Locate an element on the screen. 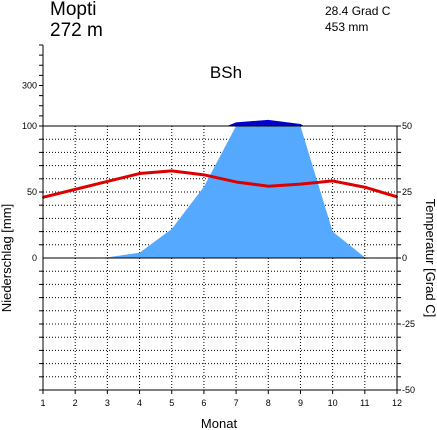 The width and height of the screenshot is (437, 430). left-tick-label: 100 is located at coordinates (29, 126).